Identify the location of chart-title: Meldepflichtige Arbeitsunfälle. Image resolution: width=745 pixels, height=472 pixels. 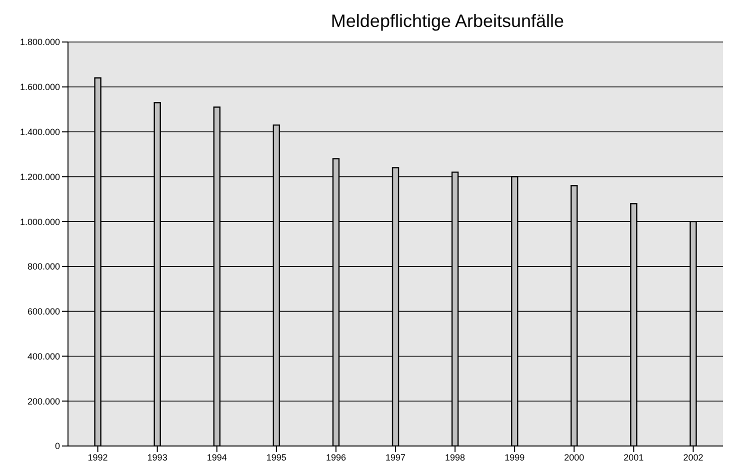
(448, 21).